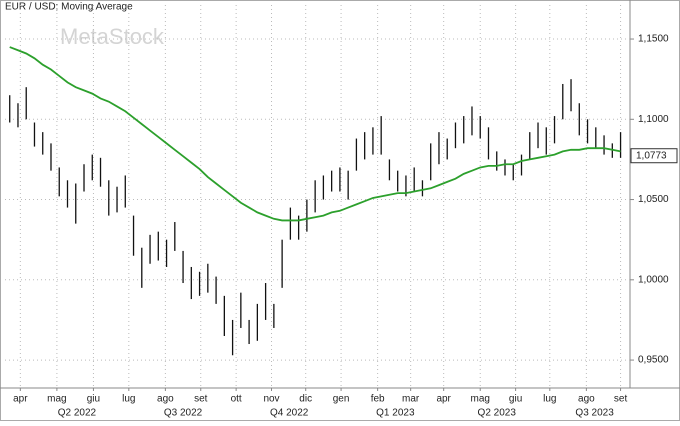 The image size is (680, 426). I want to click on y-tick-label: 1,0500, so click(653, 199).